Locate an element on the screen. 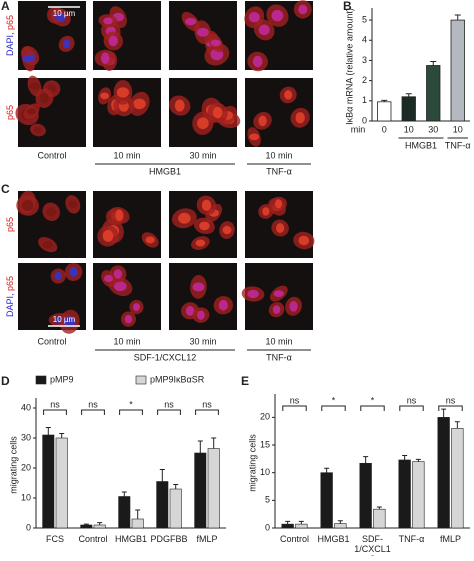  panel-letter: E is located at coordinates (245, 381).